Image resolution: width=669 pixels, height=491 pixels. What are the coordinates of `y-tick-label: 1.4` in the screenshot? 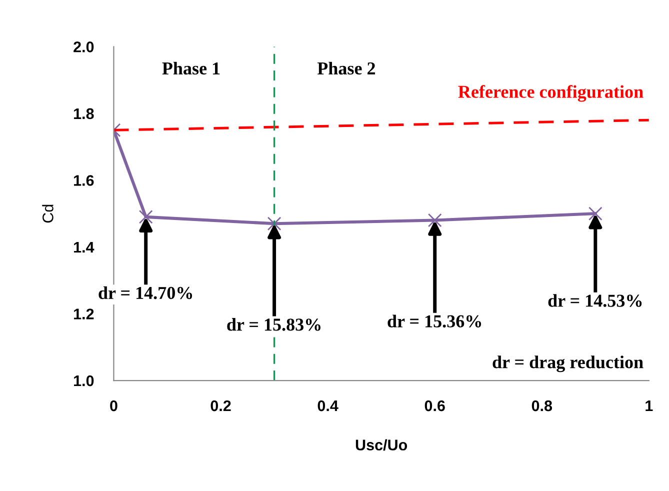 It's located at (84, 247).